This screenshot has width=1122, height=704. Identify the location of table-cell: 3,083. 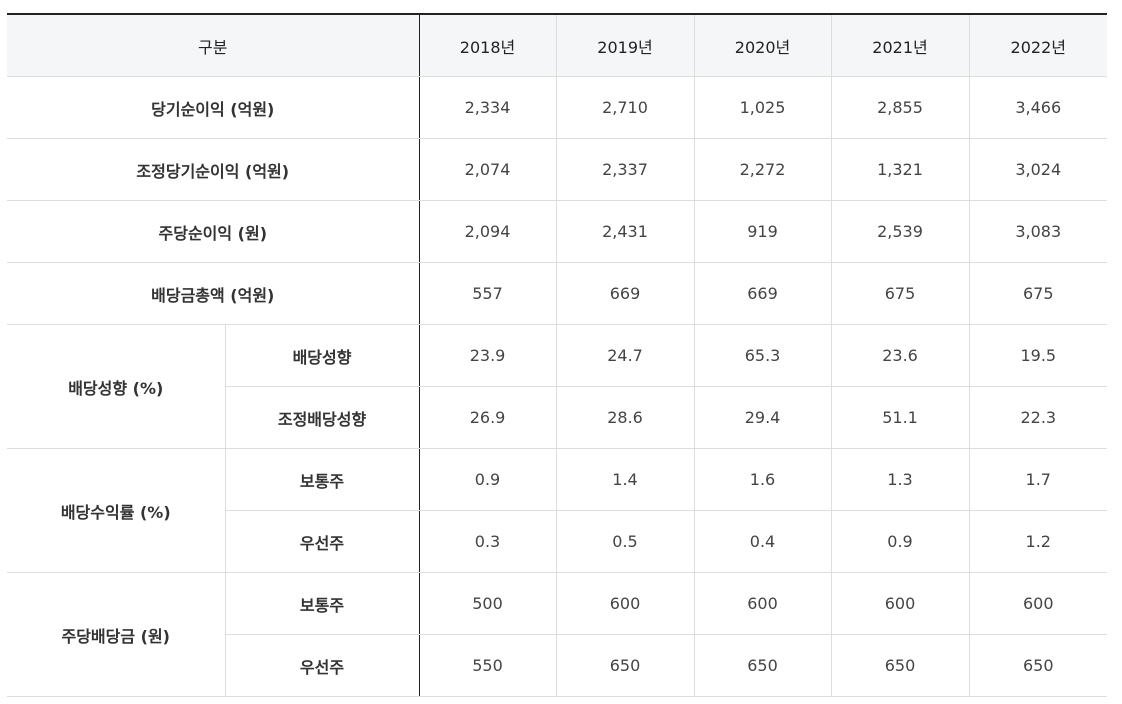
(1038, 231).